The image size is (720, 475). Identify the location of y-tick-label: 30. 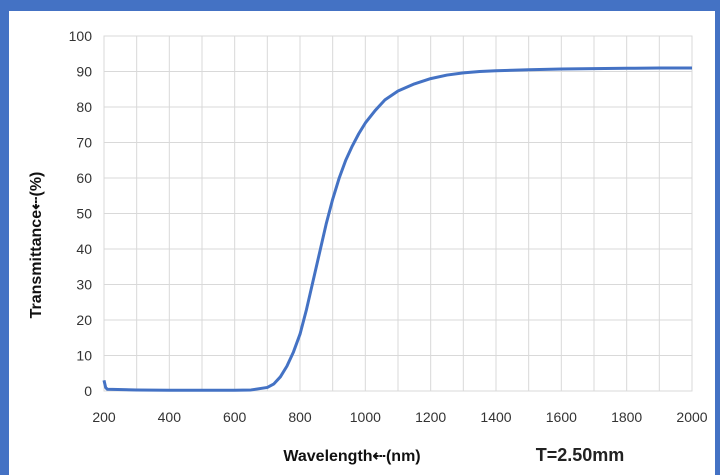
(84, 285).